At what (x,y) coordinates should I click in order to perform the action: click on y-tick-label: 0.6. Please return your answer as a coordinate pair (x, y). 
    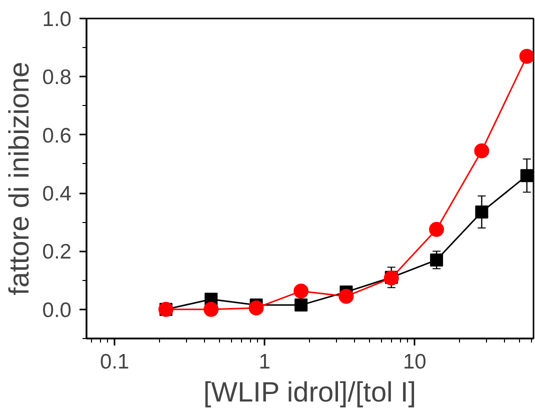
    Looking at the image, I should click on (57, 136).